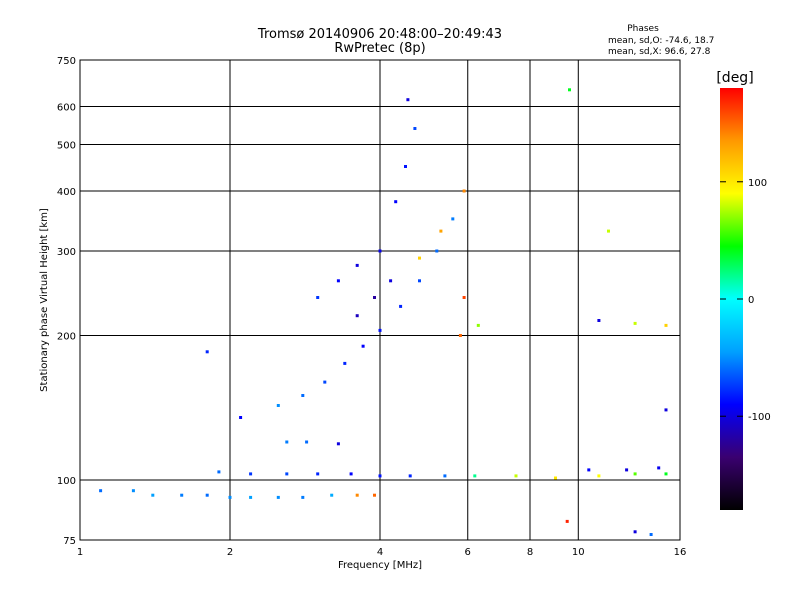 This screenshot has height=600, width=800. Describe the element at coordinates (66, 252) in the screenshot. I see `y-tick-label: 300` at that location.